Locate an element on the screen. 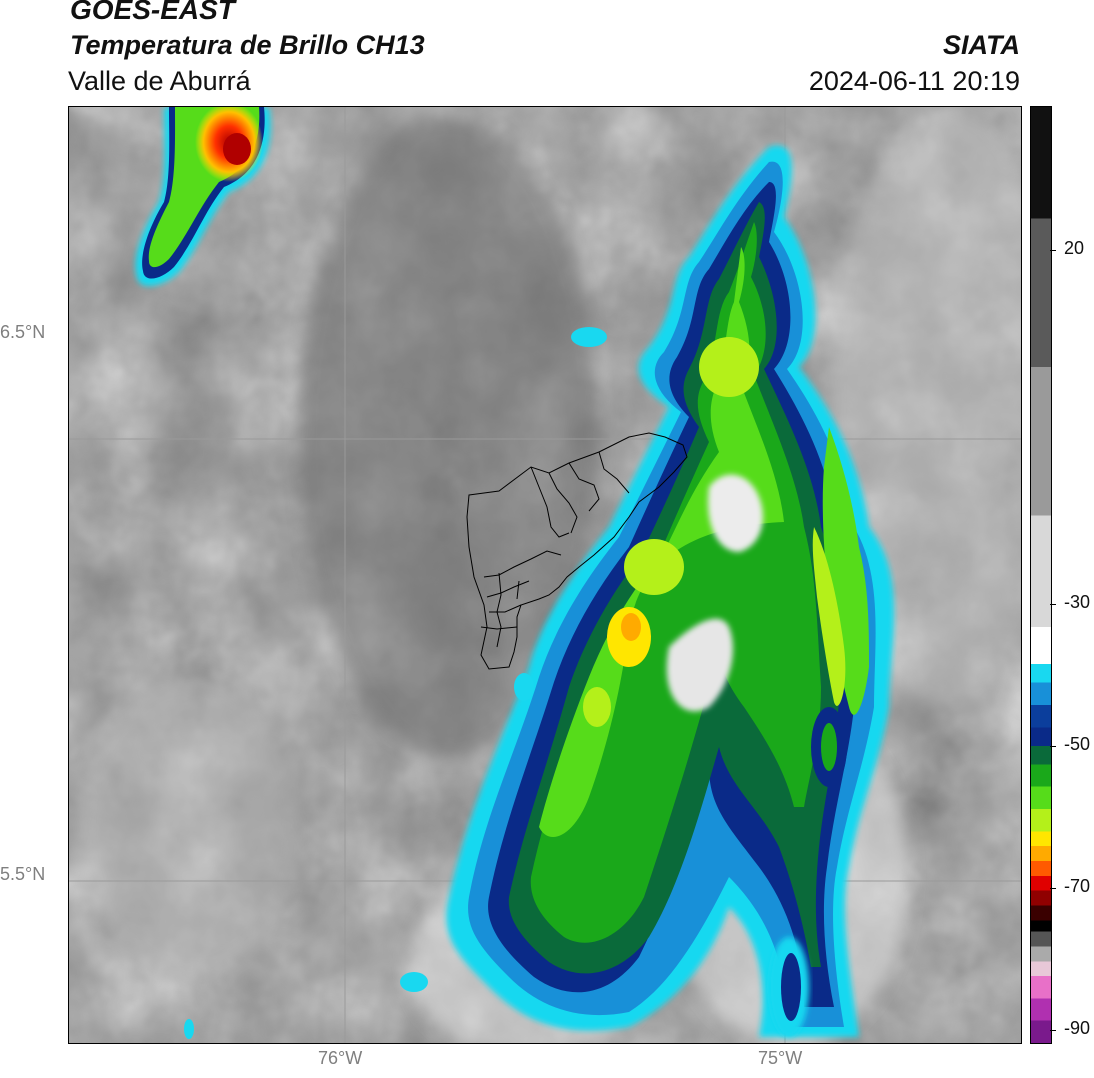  lat-tick-label: 6.5°N is located at coordinates (23, 332).